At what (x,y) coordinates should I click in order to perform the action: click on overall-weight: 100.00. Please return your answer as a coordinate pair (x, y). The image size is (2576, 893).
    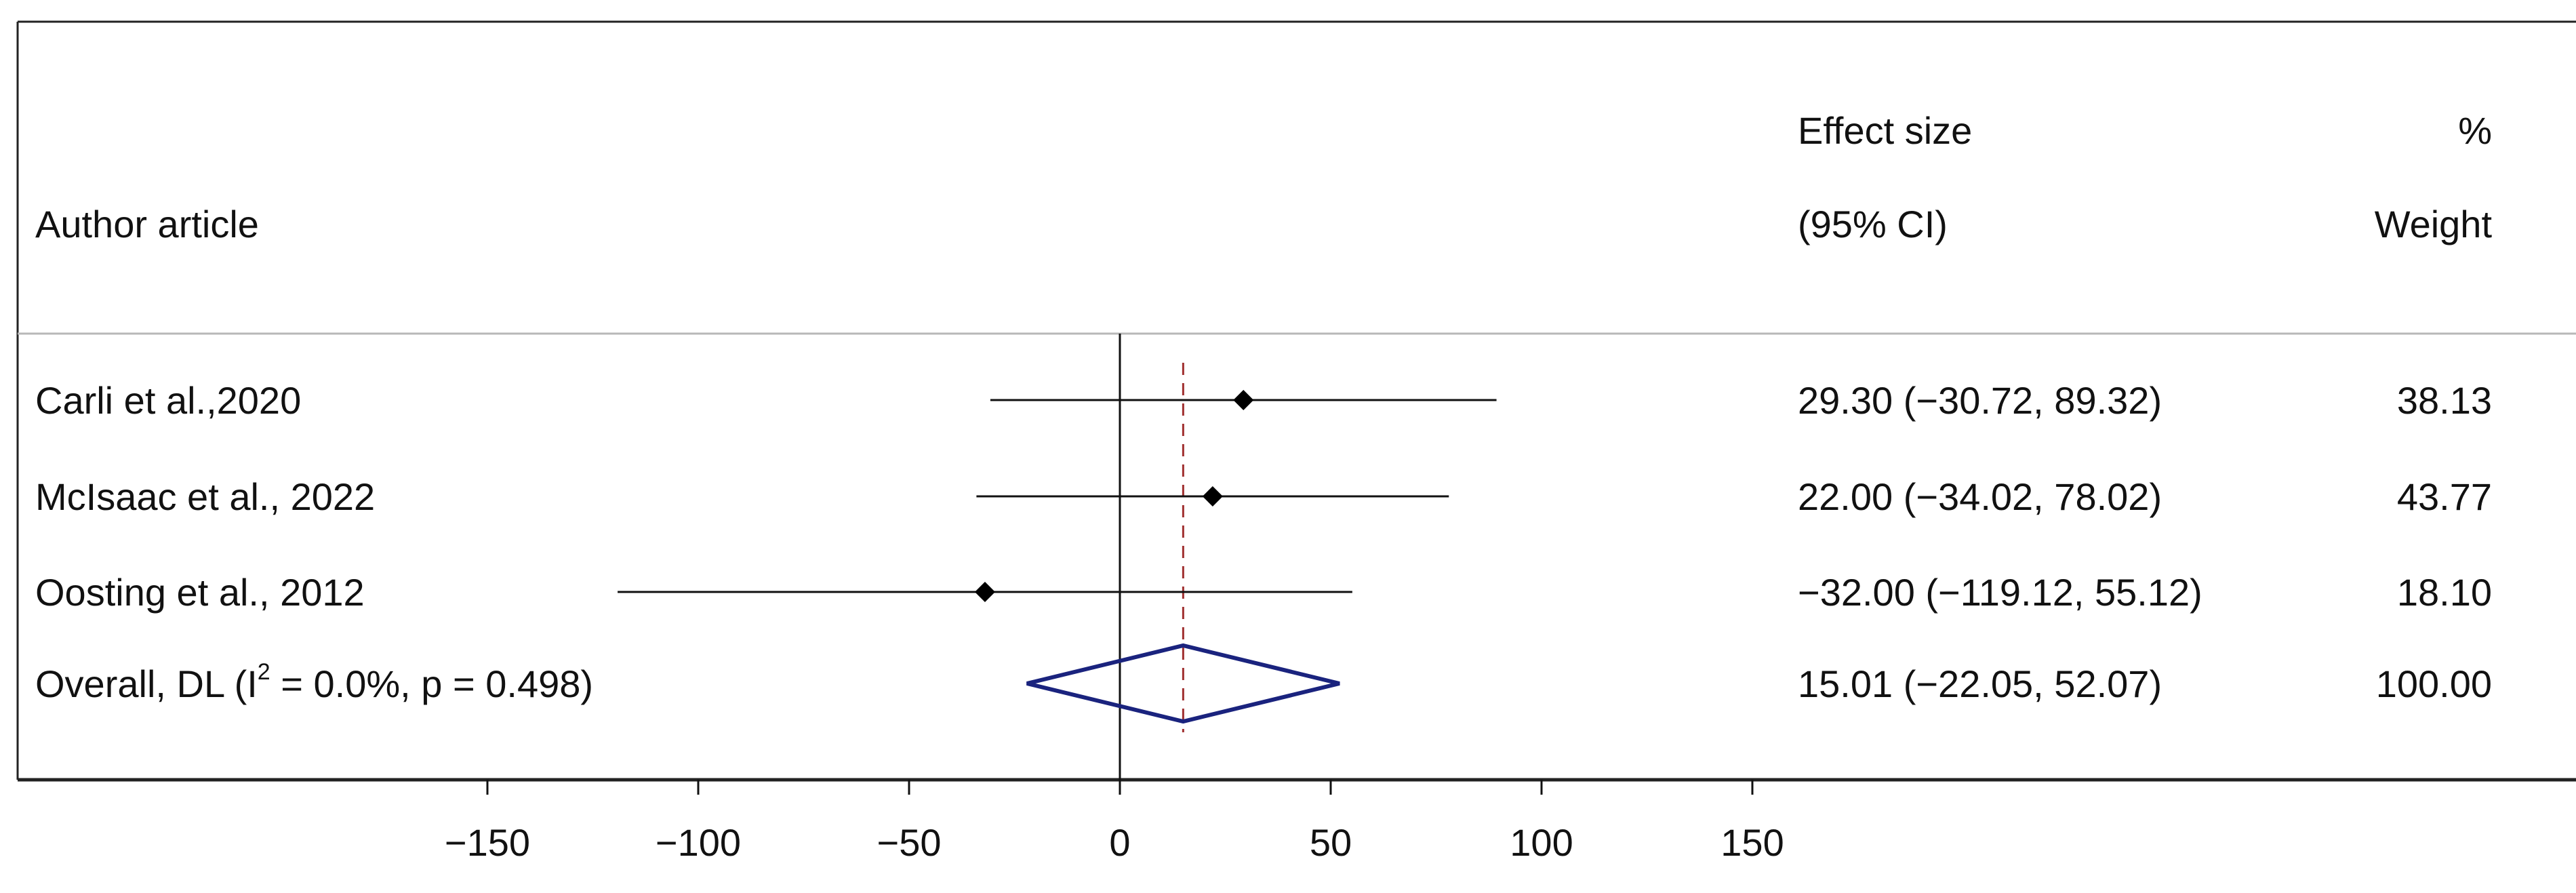
    Looking at the image, I should click on (2434, 683).